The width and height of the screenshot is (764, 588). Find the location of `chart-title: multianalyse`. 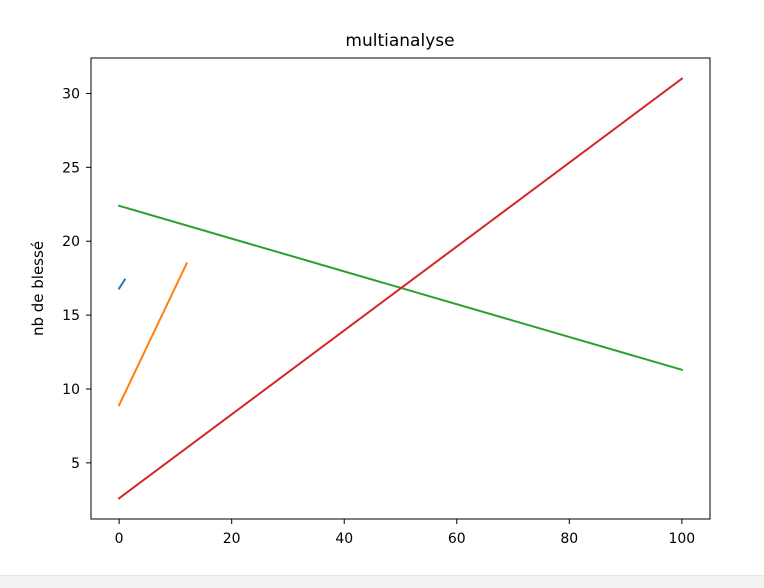

chart-title: multianalyse is located at coordinates (399, 41).